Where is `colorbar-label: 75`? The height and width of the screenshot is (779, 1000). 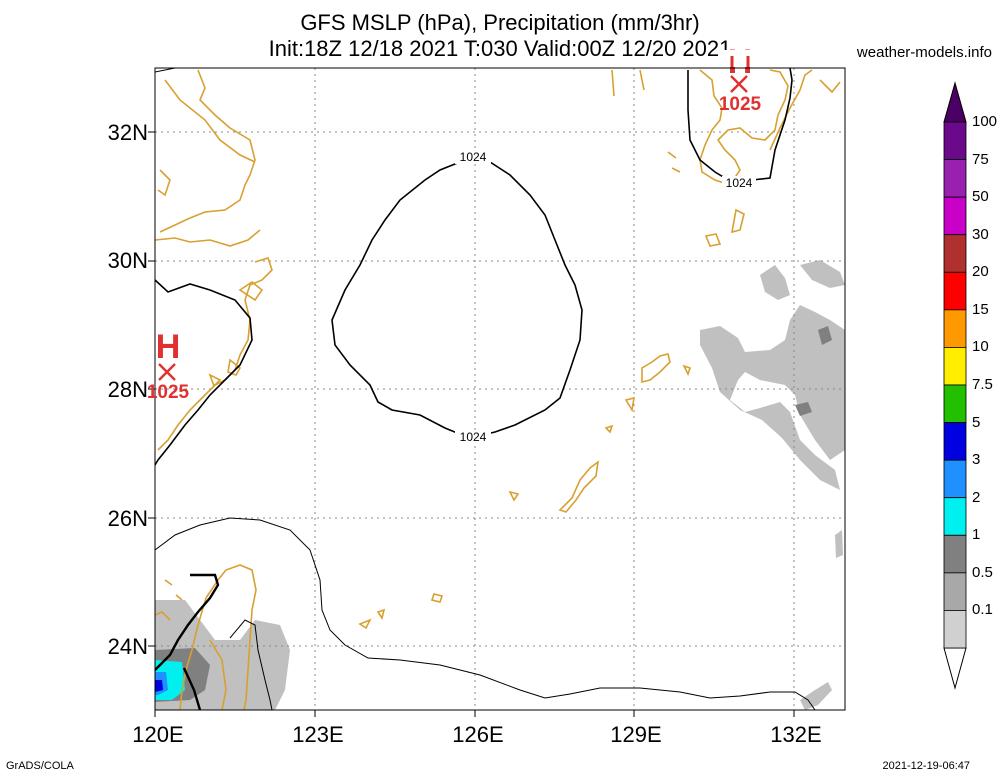 colorbar-label: 75 is located at coordinates (980, 159).